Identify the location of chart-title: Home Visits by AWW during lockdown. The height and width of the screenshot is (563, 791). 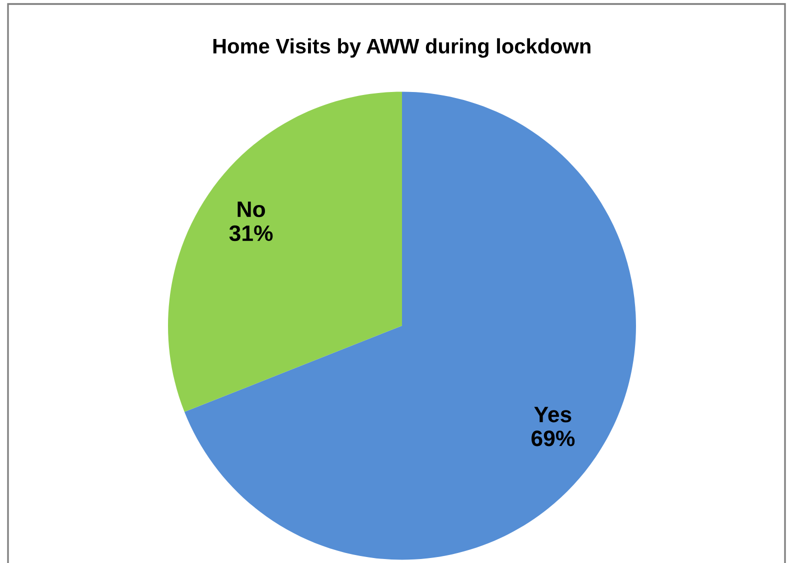
(401, 48).